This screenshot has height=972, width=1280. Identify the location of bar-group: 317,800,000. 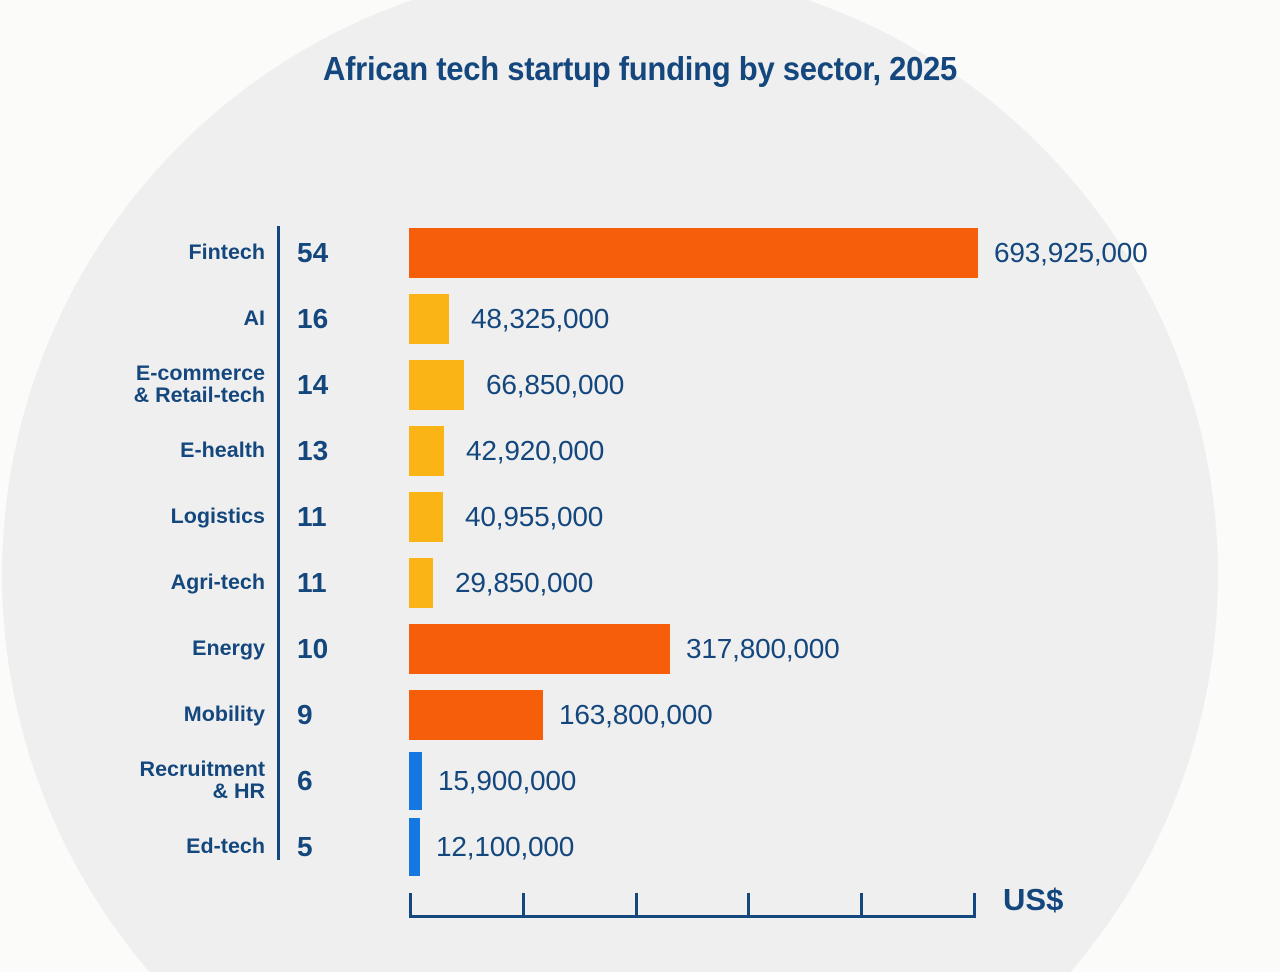
(624, 649).